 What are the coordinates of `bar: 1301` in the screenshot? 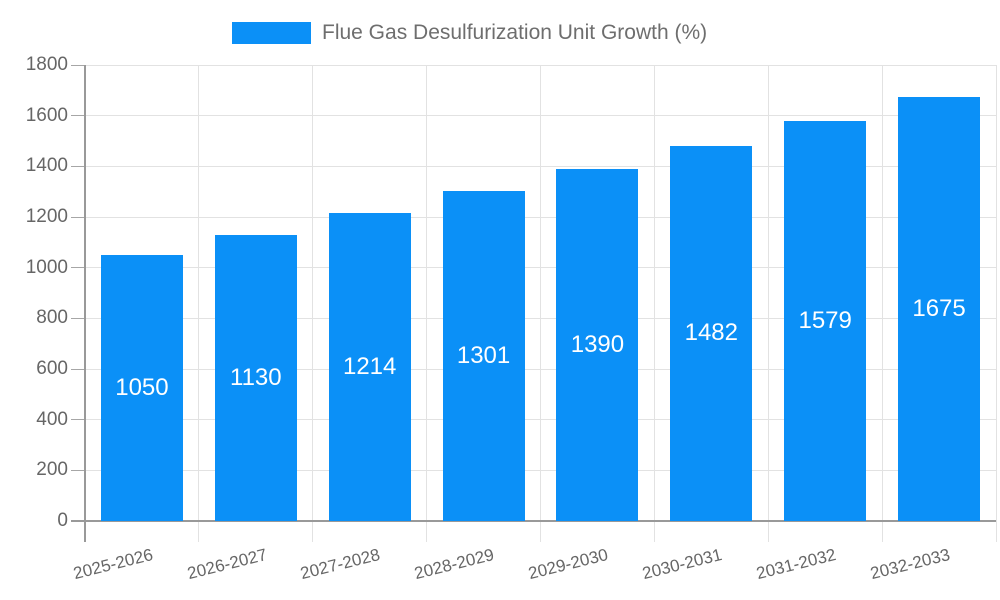 It's located at (483, 356).